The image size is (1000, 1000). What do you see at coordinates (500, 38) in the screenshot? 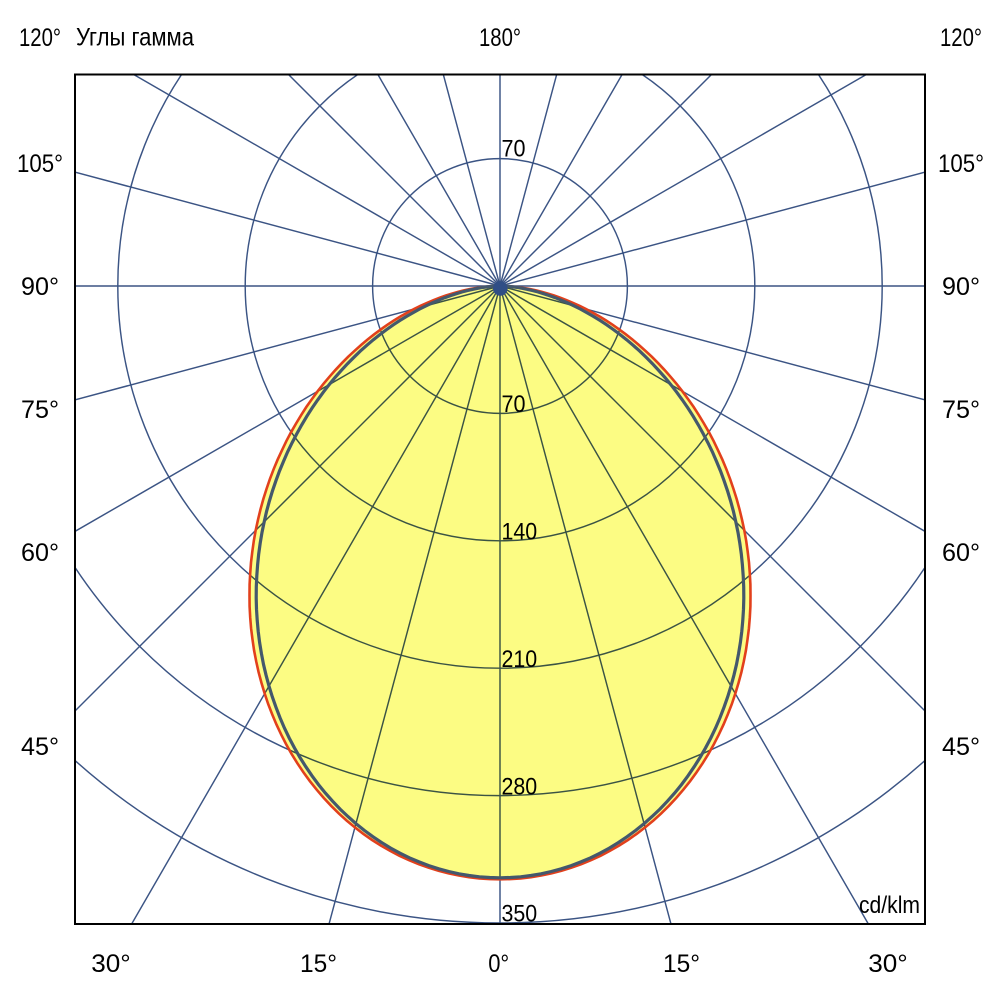
I see `svg-text: 180°` at bounding box center [500, 38].